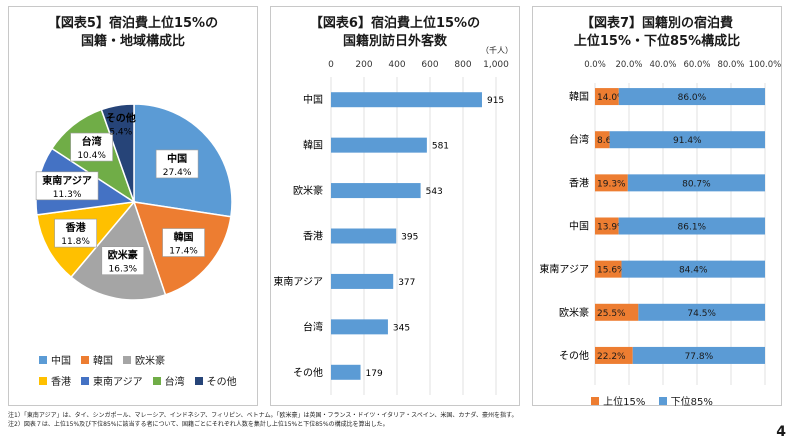 This screenshot has height=448, width=800. Describe the element at coordinates (611, 228) in the screenshot. I see `stack-value-0-3: 13.9%` at that location.